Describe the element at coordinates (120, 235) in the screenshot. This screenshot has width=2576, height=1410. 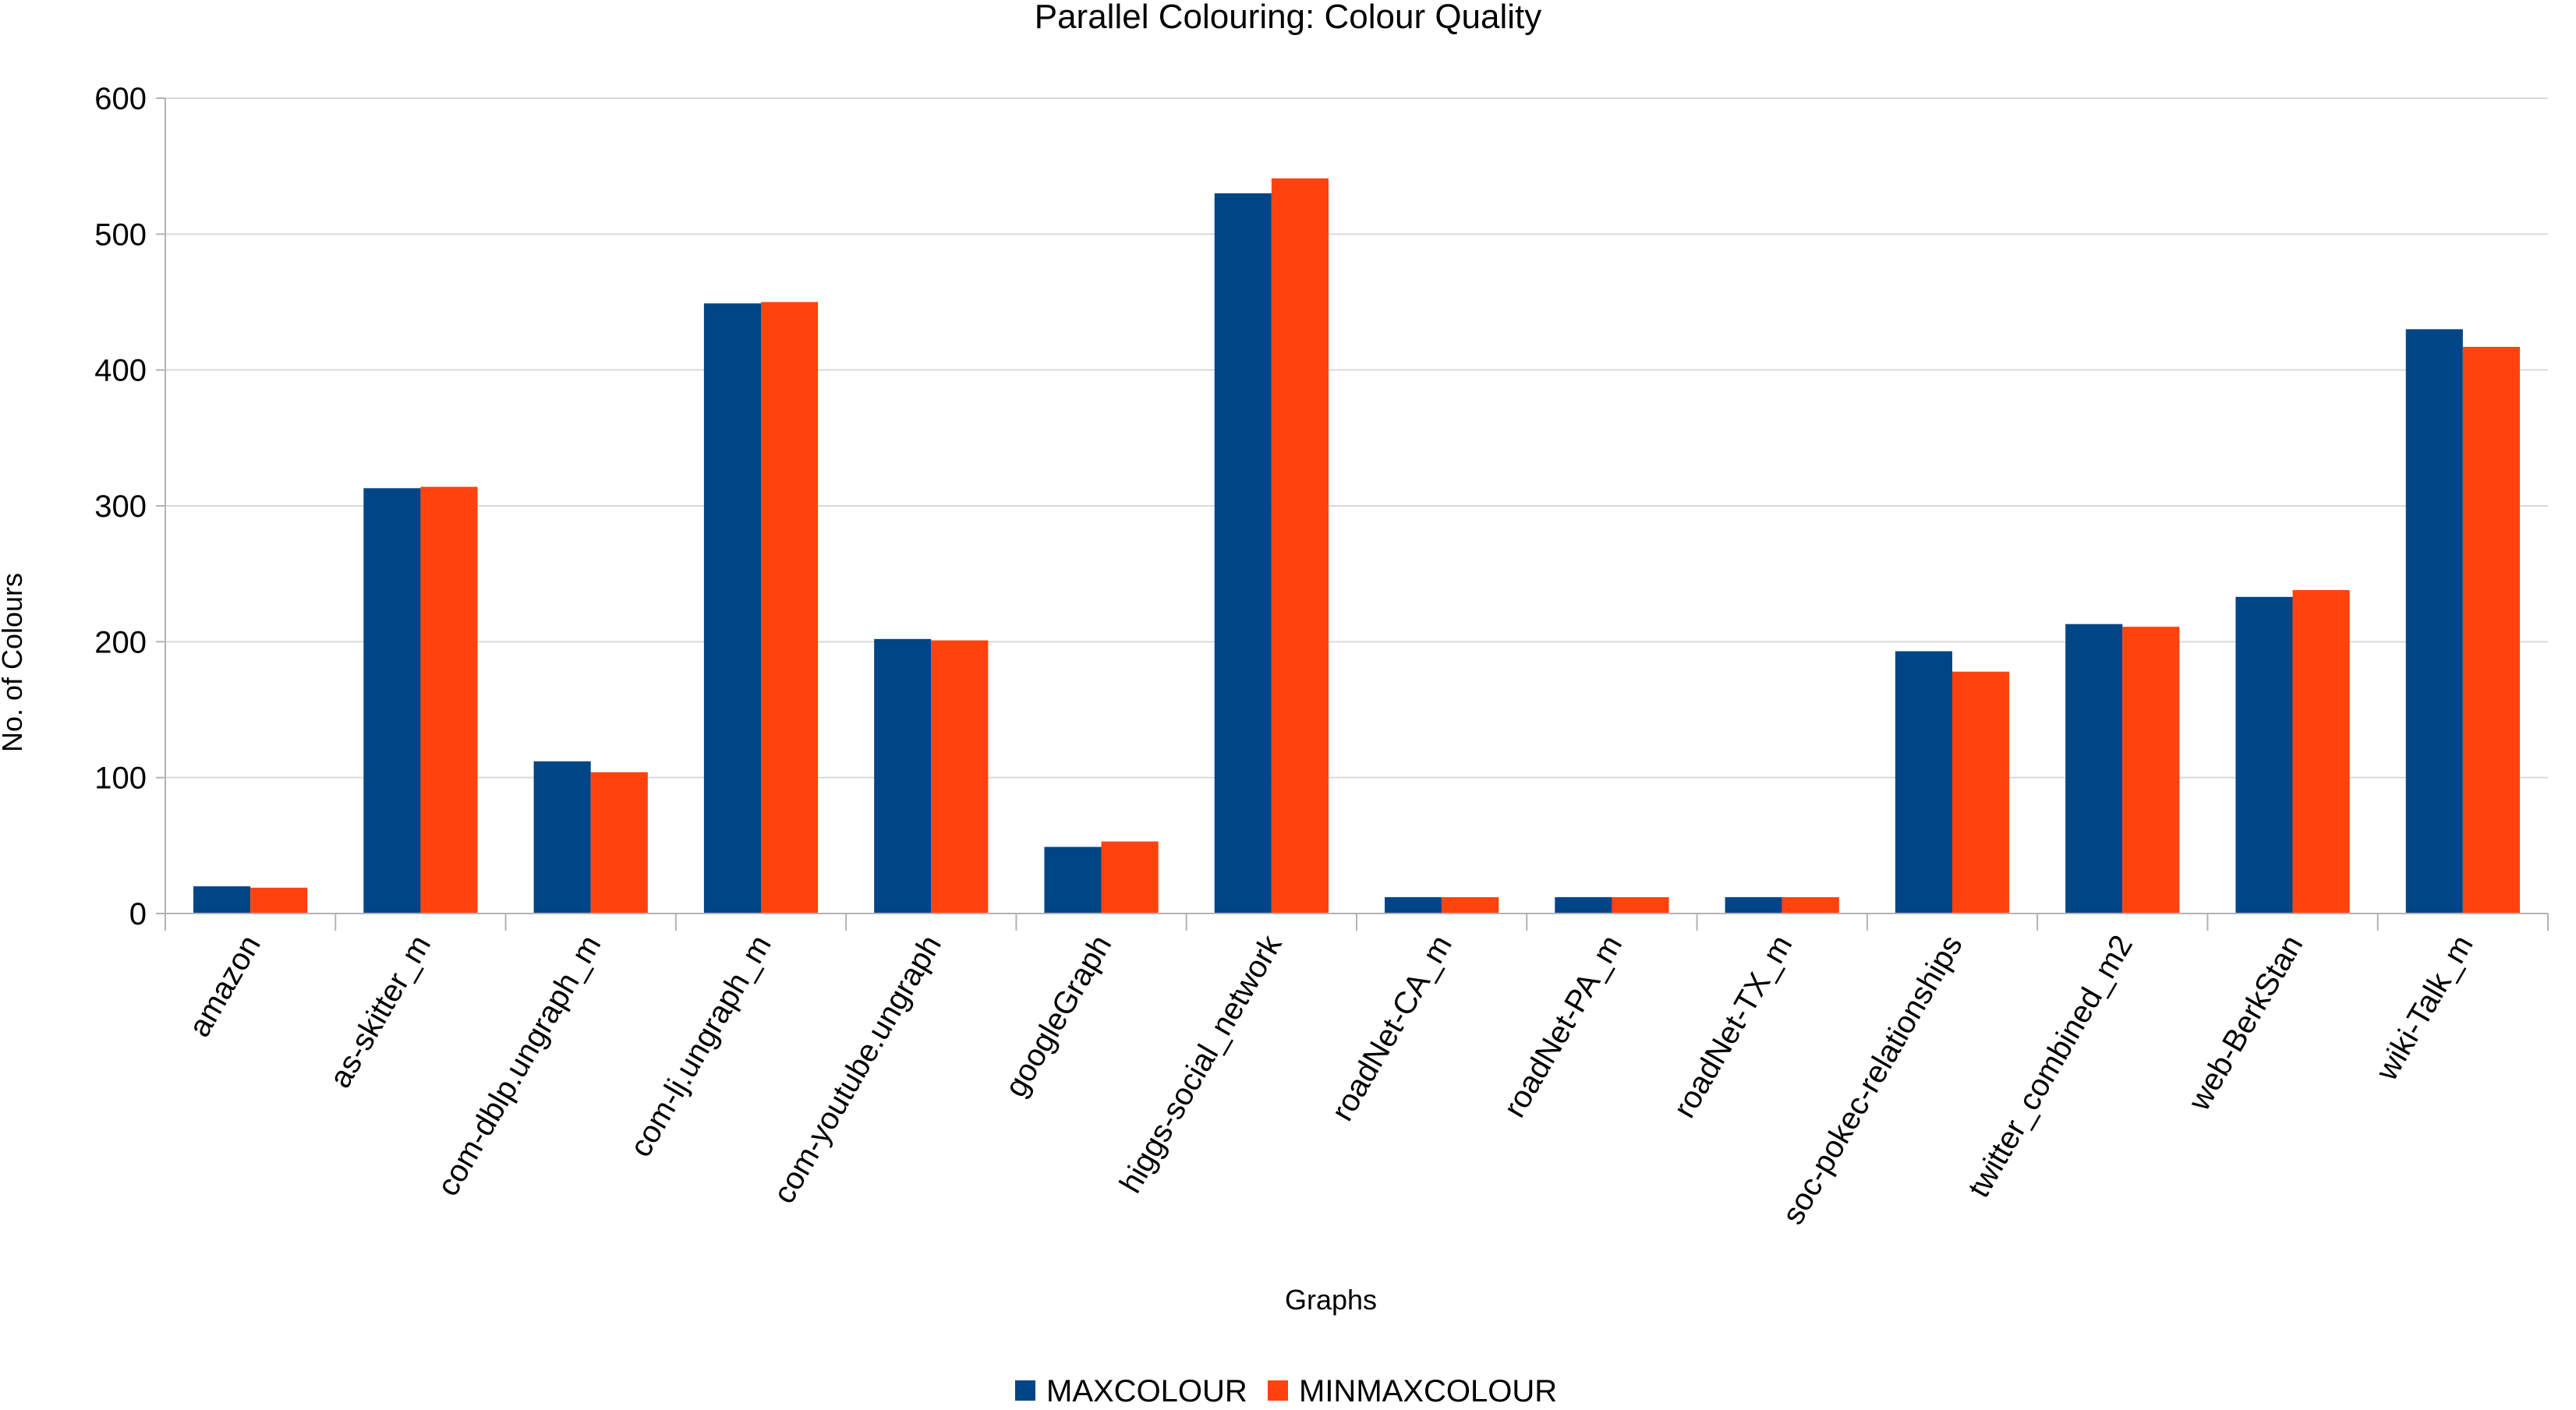
I see `y-tick-label: 500` at that location.